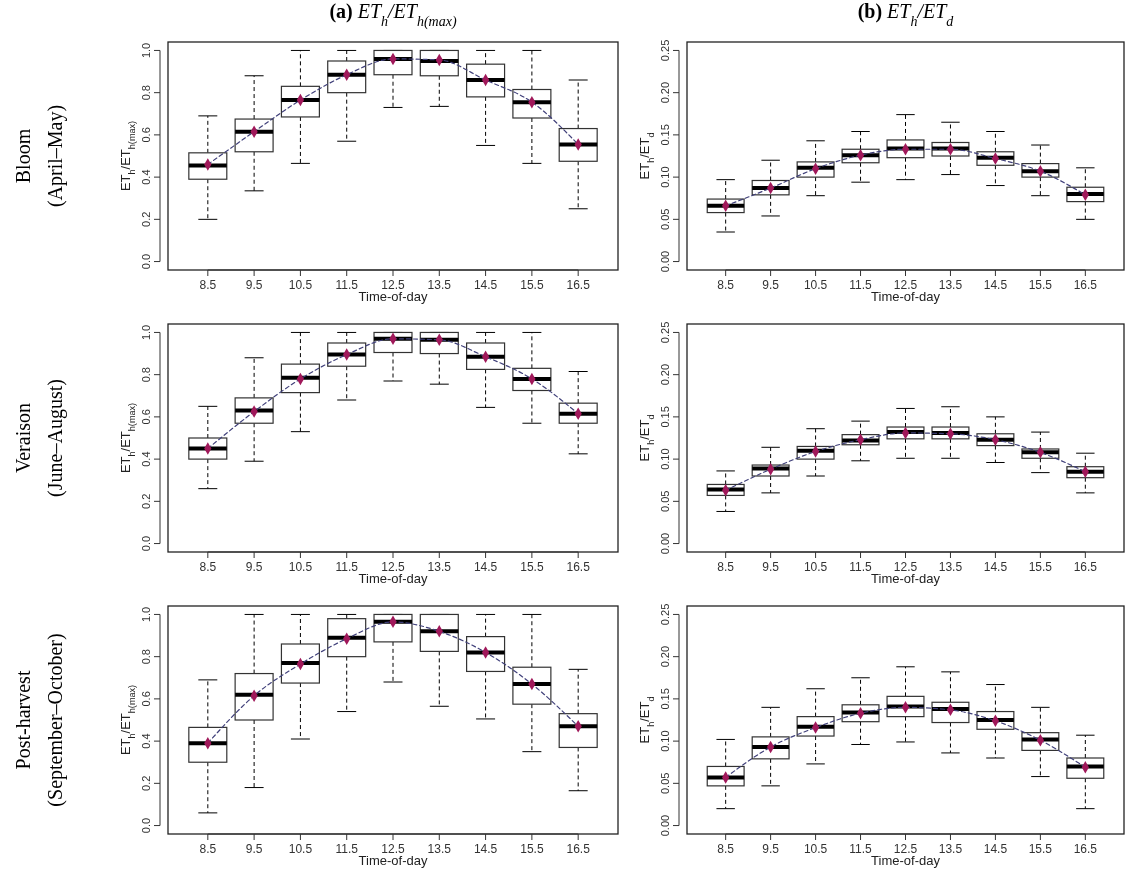  Describe the element at coordinates (39, 720) in the screenshot. I see `text: Post-harvest (September–October)` at that location.